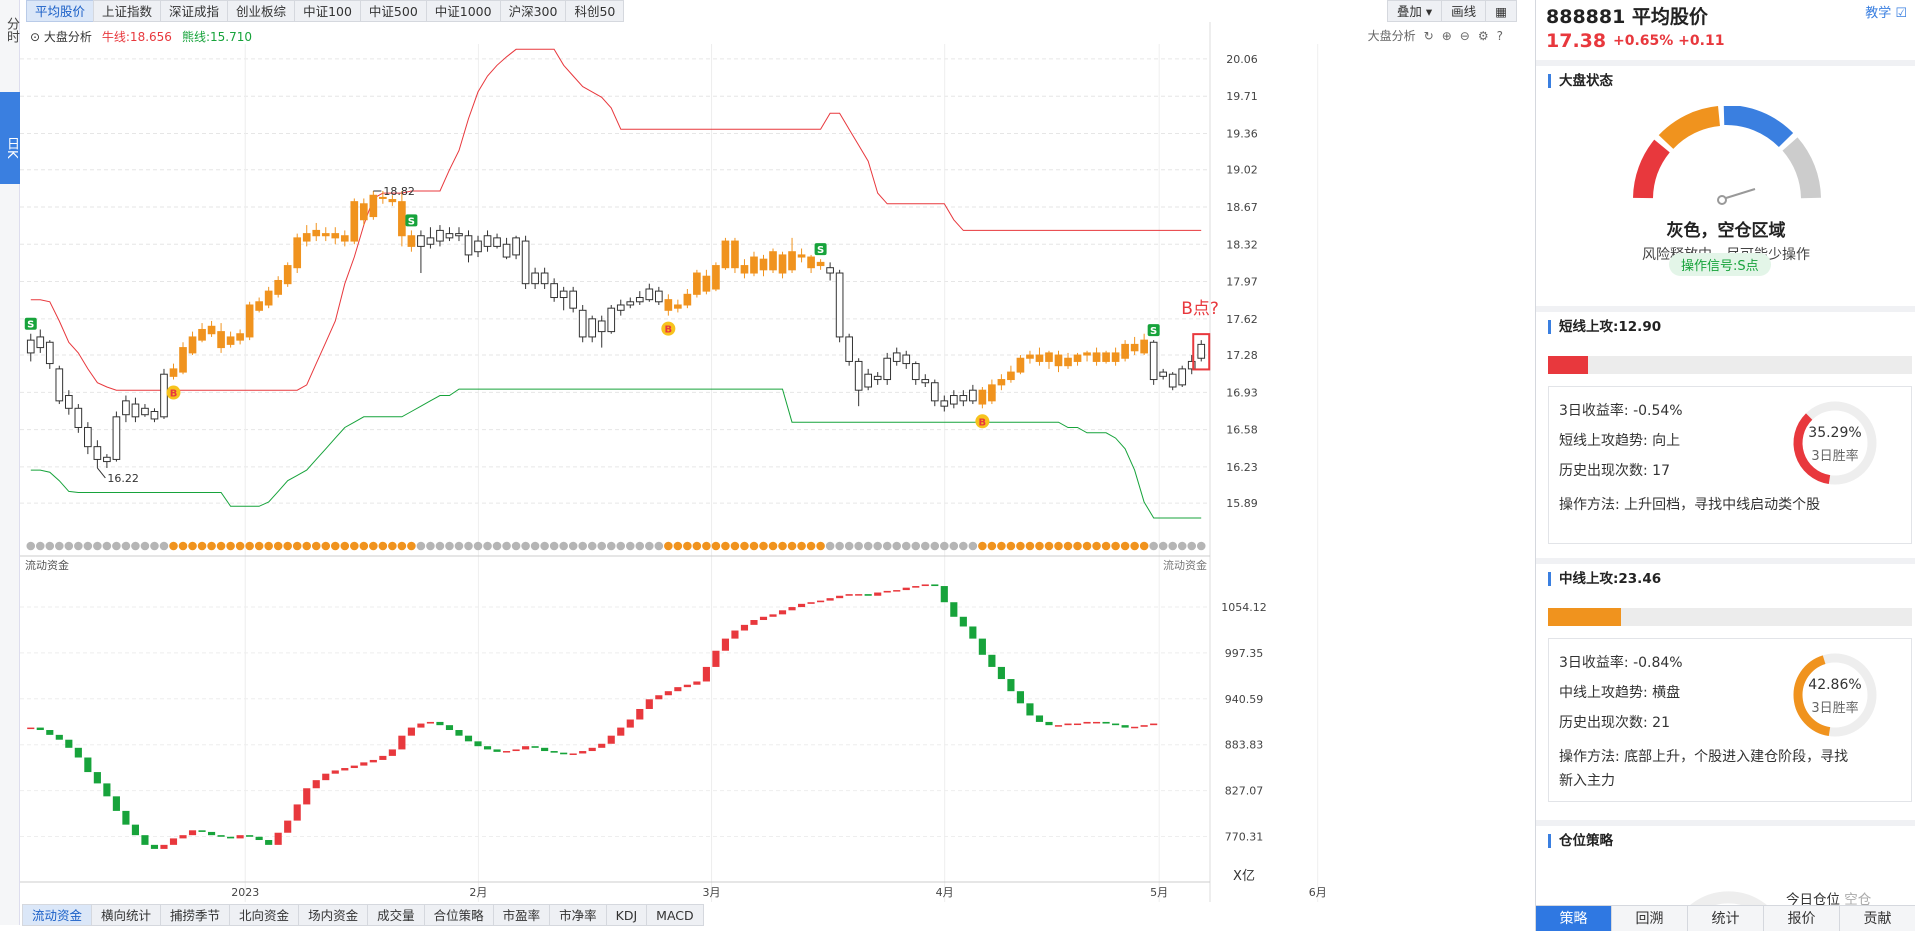 Image resolution: width=1915 pixels, height=932 pixels. Describe the element at coordinates (595, 11) in the screenshot. I see `index-tab-8: 科创50` at that location.